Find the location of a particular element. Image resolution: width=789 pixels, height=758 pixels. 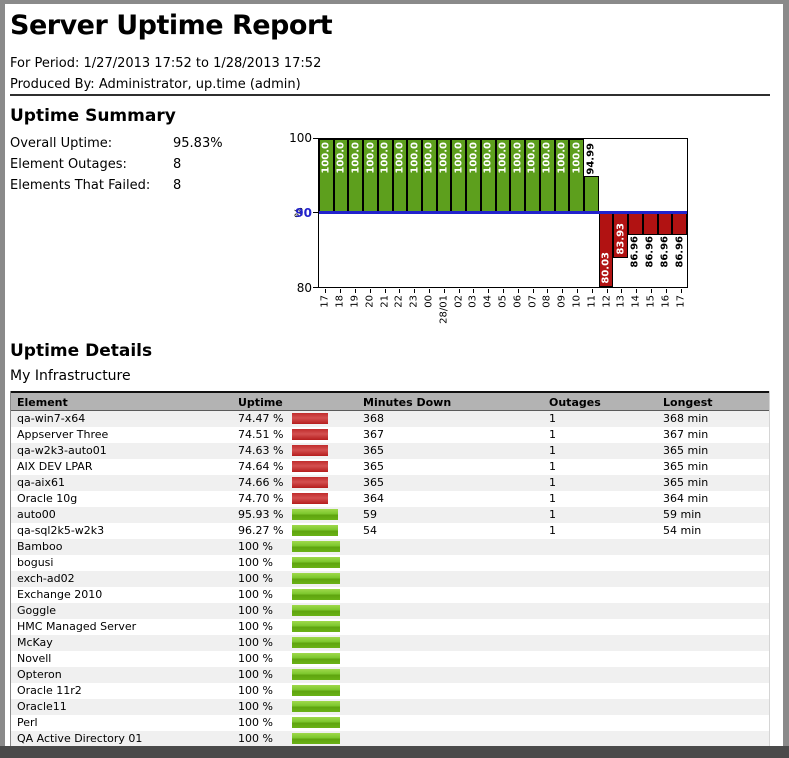

produced-label: Produced By: is located at coordinates (52, 84).